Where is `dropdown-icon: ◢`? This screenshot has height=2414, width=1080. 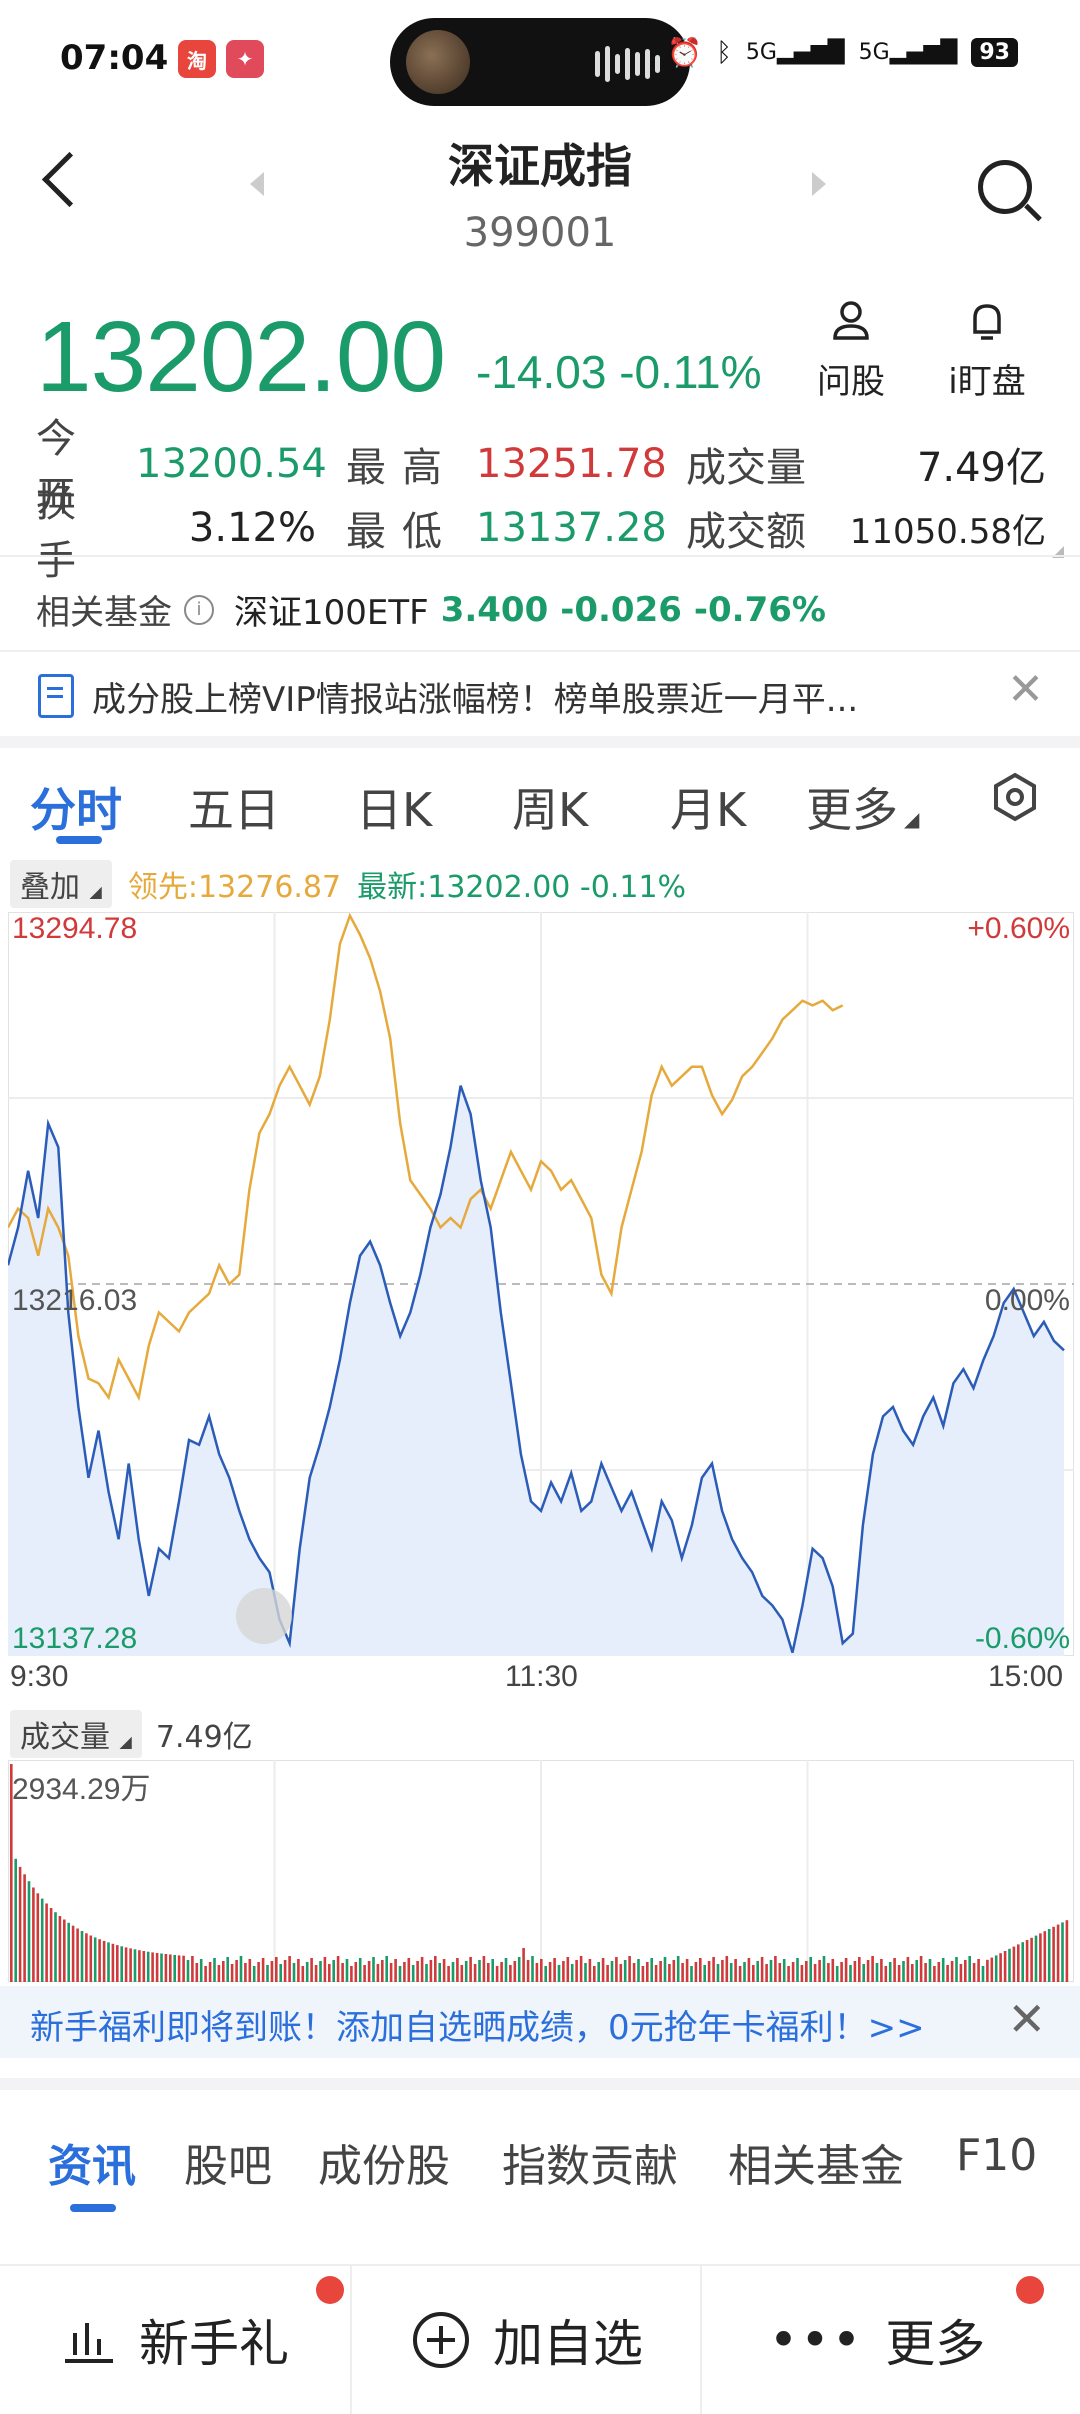 dropdown-icon: ◢ is located at coordinates (125, 1741).